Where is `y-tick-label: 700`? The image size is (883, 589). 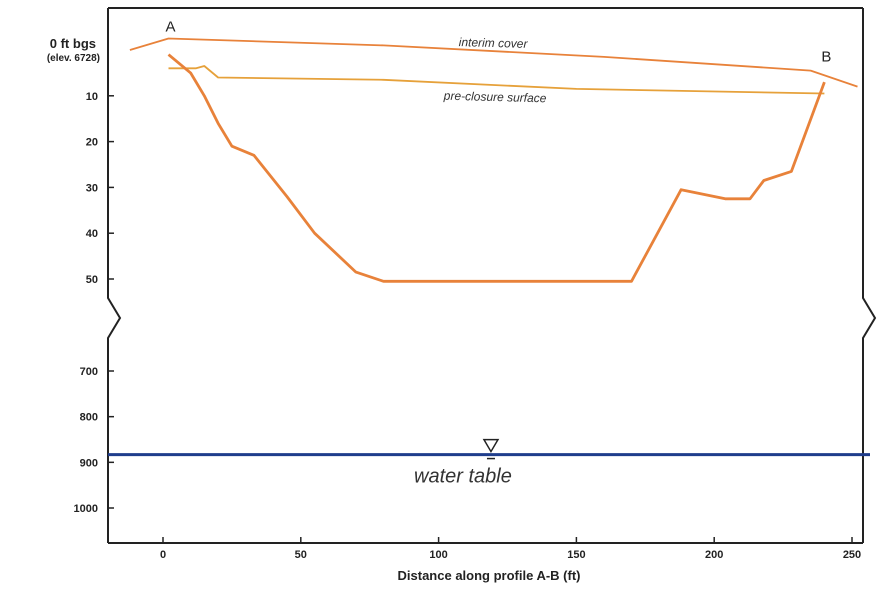
y-tick-label: 700 is located at coordinates (89, 372).